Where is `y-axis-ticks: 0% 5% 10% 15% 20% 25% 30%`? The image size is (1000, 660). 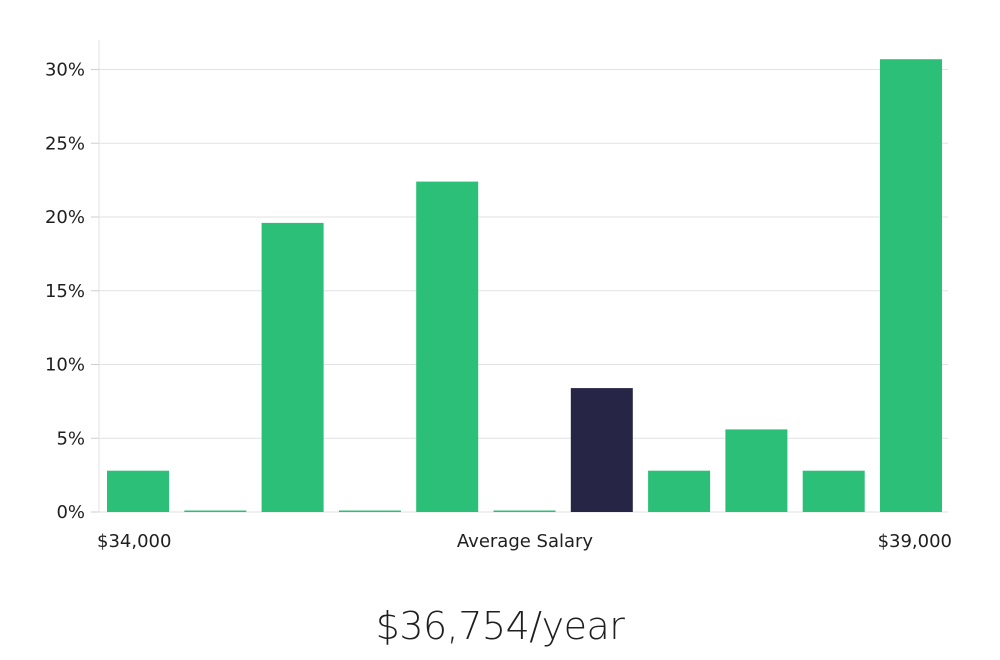
y-axis-ticks: 0% 5% 10% 15% 20% 25% 30% is located at coordinates (72, 291).